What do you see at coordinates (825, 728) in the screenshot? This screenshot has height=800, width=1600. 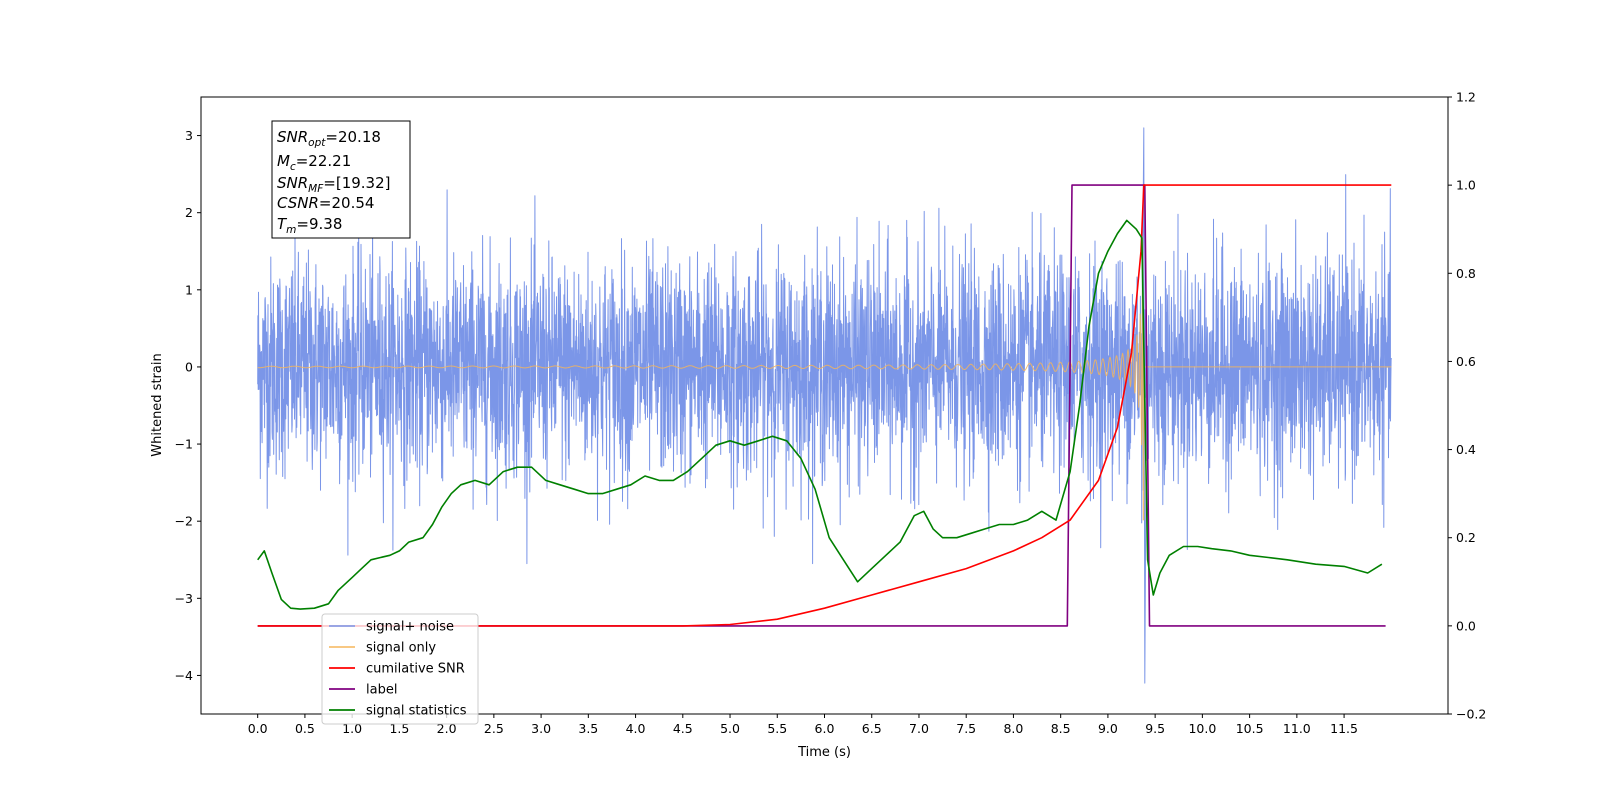 I see `x-tick-label: 6.0` at bounding box center [825, 728].